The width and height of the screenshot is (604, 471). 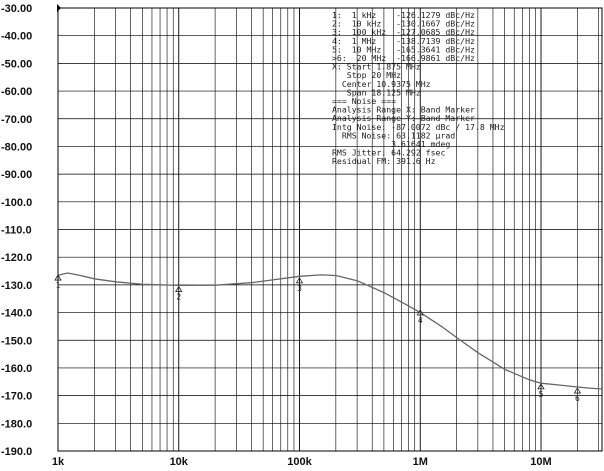 What do you see at coordinates (391, 144) in the screenshot?
I see `annotation-line: 3.61641 mdeg` at bounding box center [391, 144].